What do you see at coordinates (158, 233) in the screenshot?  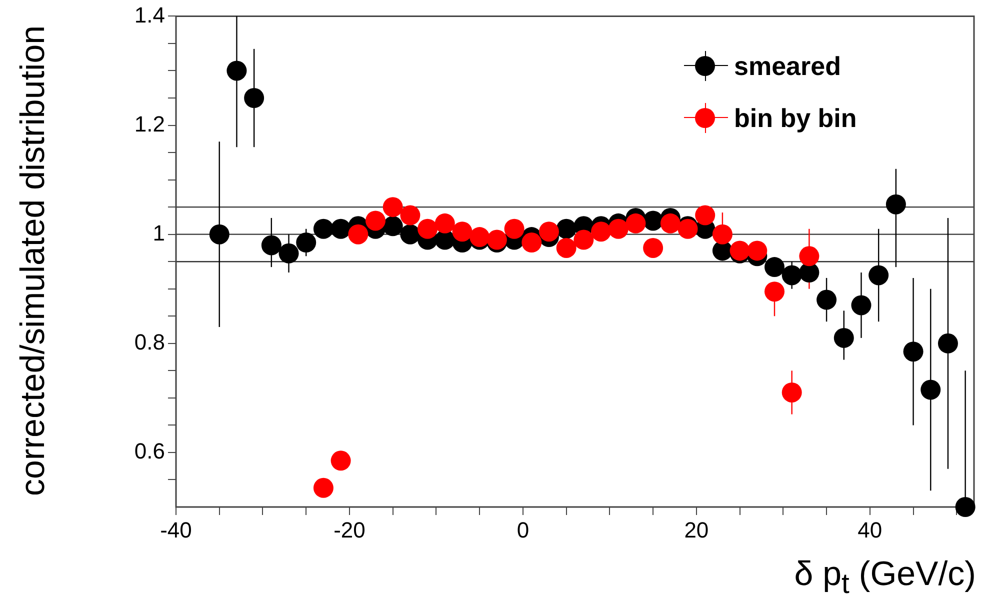 I see `y-tick-label: 1` at bounding box center [158, 233].